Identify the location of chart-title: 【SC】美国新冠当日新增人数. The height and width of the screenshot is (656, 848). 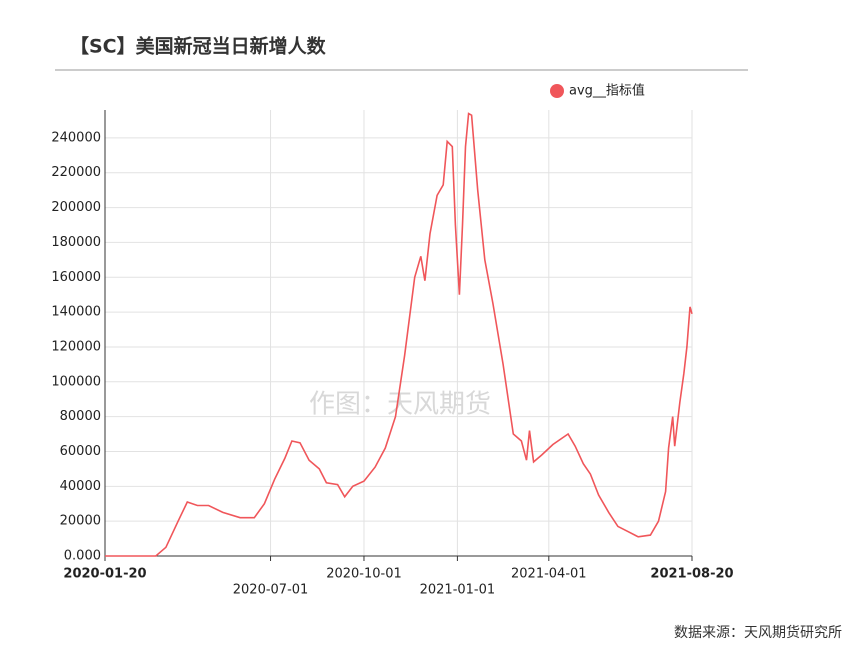
(198, 46).